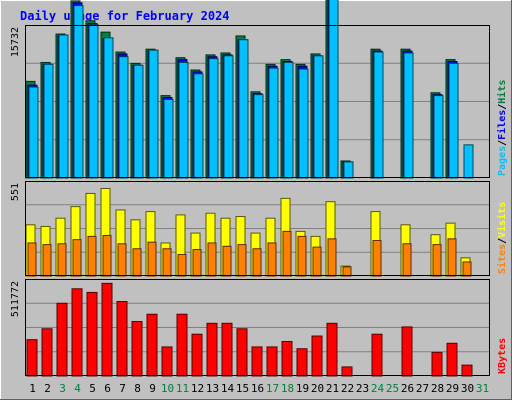  I want to click on x-tick-label-day-24: 24, so click(378, 388).